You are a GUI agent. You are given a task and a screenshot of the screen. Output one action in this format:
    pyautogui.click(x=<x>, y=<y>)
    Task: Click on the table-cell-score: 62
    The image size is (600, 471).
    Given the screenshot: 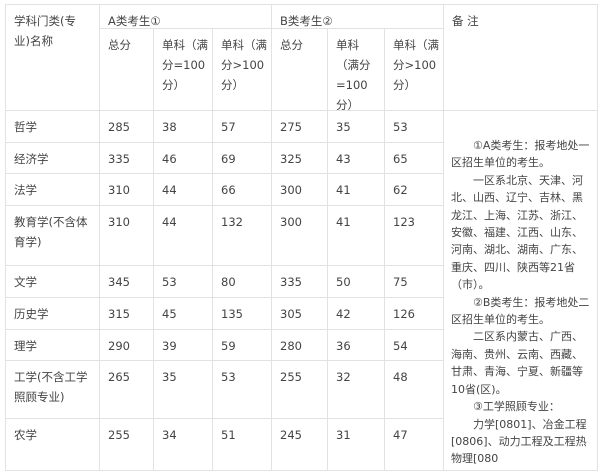 What is the action you would take?
    pyautogui.click(x=414, y=189)
    